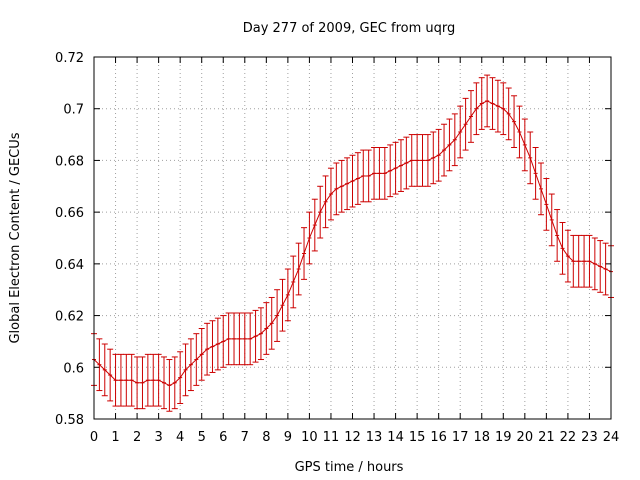 This screenshot has width=640, height=480. I want to click on x-tick-label: 14, so click(395, 437).